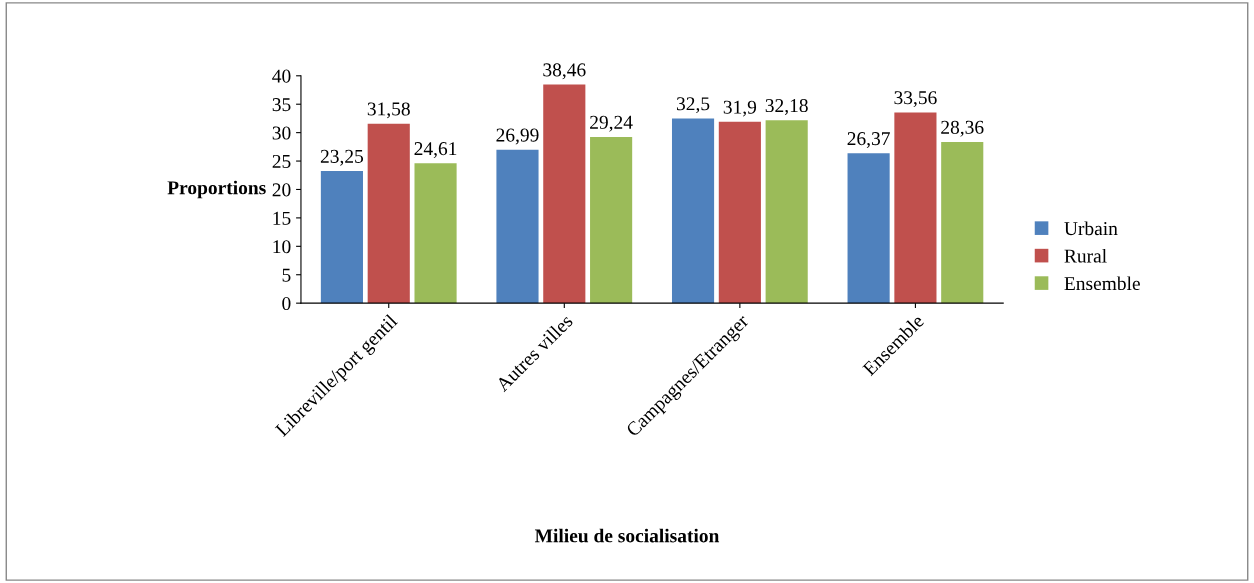  Describe the element at coordinates (1085, 255) in the screenshot. I see `legend-label: Rural` at that location.